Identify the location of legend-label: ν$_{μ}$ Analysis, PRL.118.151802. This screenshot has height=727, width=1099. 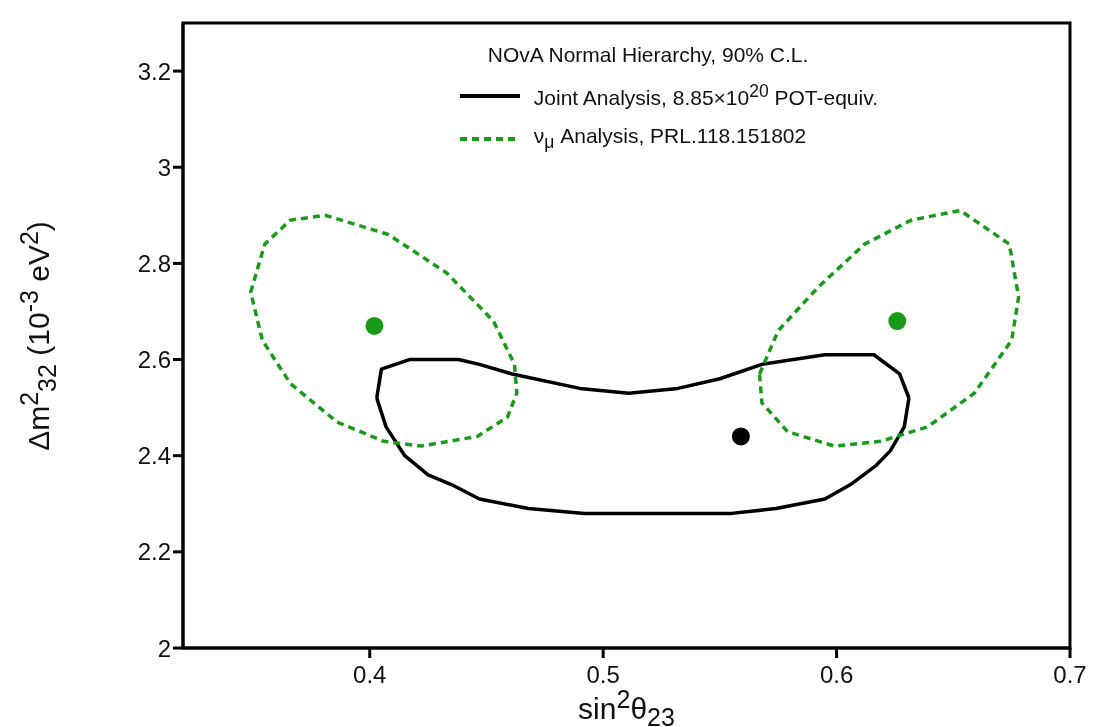
(670, 139).